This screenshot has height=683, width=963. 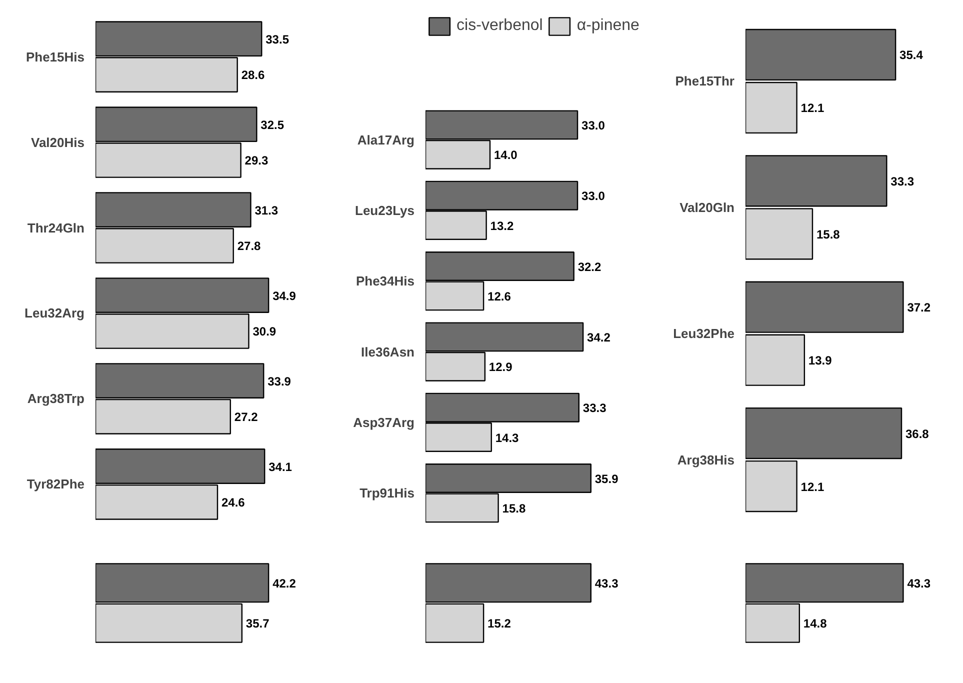 What do you see at coordinates (284, 295) in the screenshot?
I see `data-label: 34.9` at bounding box center [284, 295].